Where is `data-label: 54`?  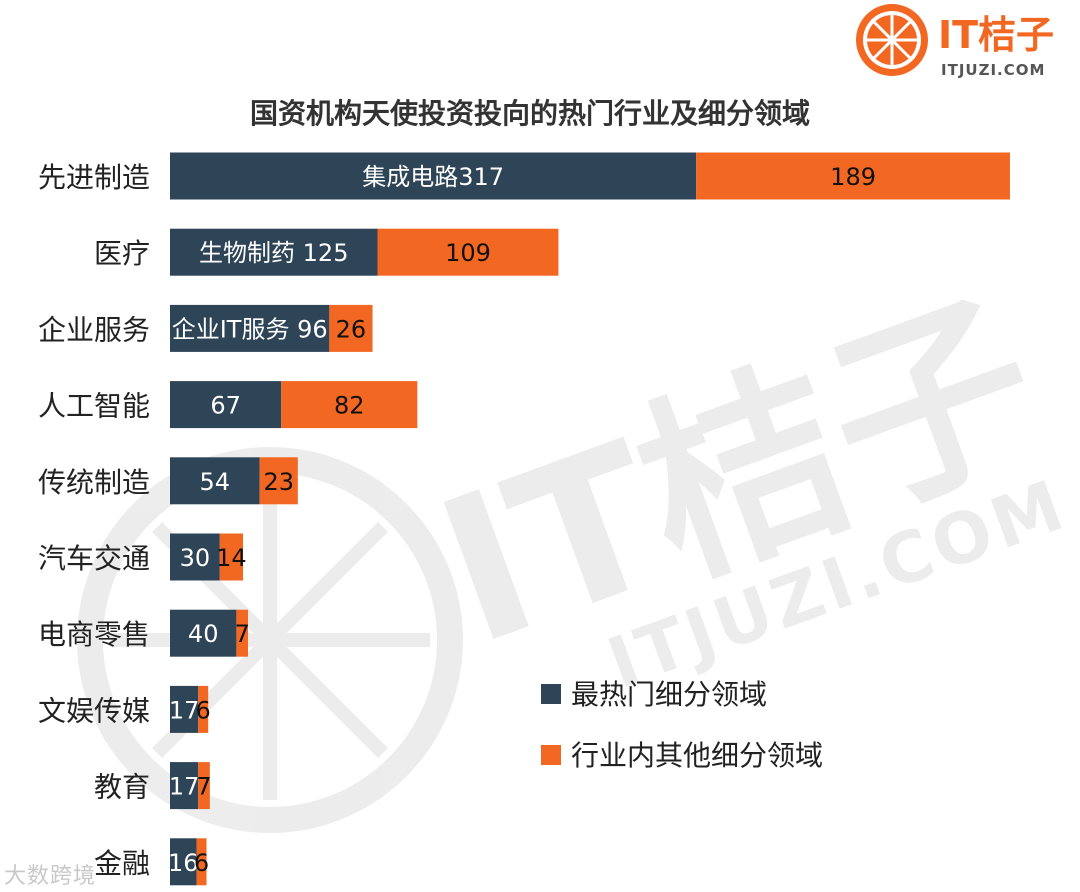
data-label: 54 is located at coordinates (215, 482).